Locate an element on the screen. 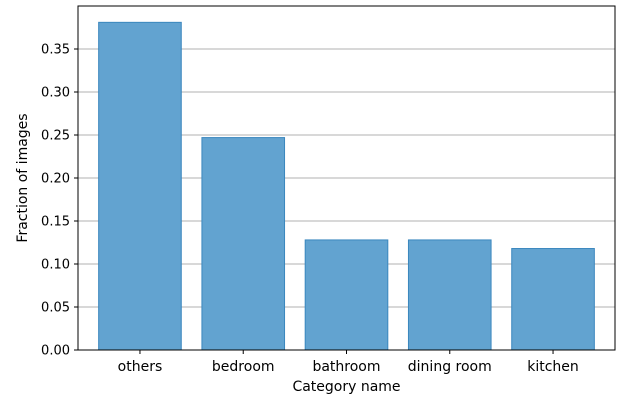 Image resolution: width=617 pixels, height=402 pixels. y-tick-label: 0.10 is located at coordinates (55, 265).